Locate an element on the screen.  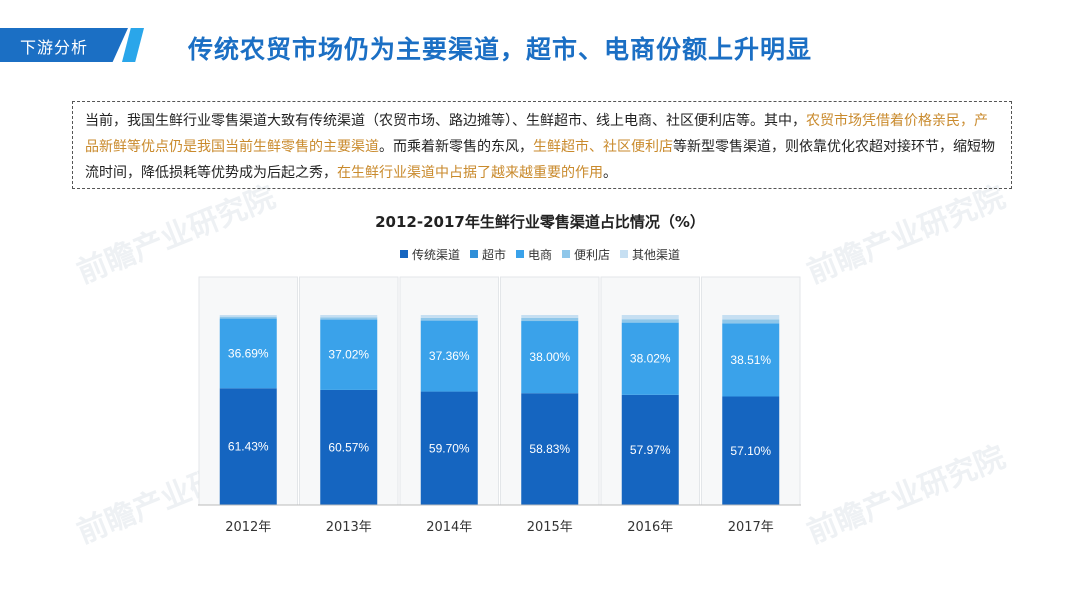
chart-title: 2012-2017年生鲜行业零售渠道占比情况（%） is located at coordinates (540, 222).